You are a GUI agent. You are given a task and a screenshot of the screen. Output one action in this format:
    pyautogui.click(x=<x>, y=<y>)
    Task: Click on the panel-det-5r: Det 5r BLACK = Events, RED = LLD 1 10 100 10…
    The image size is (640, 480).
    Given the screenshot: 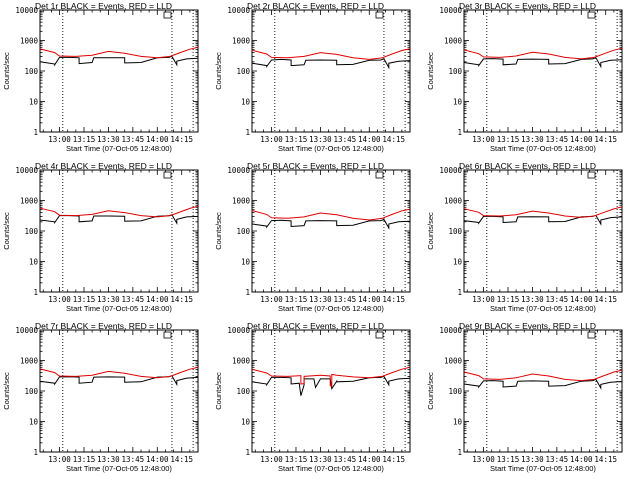 What is the action you would take?
    pyautogui.click(x=312, y=237)
    